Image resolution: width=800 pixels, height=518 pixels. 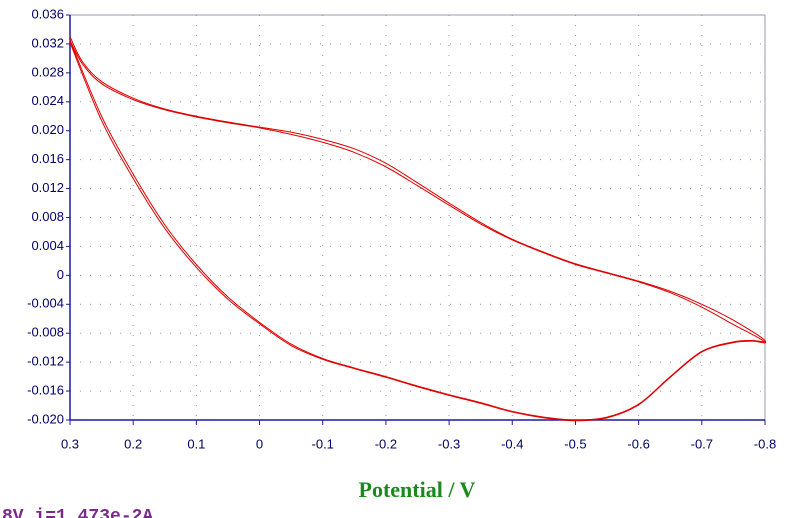 What do you see at coordinates (512, 443) in the screenshot?
I see `x-tick-label: -0.4` at bounding box center [512, 443].